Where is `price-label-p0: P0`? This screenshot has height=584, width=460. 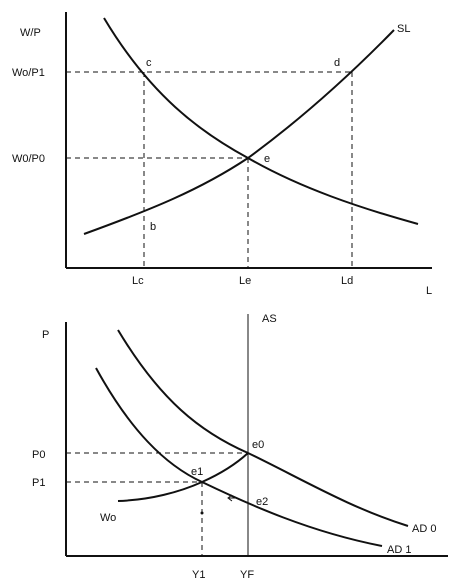
price-label-p0: P0 is located at coordinates (38, 455).